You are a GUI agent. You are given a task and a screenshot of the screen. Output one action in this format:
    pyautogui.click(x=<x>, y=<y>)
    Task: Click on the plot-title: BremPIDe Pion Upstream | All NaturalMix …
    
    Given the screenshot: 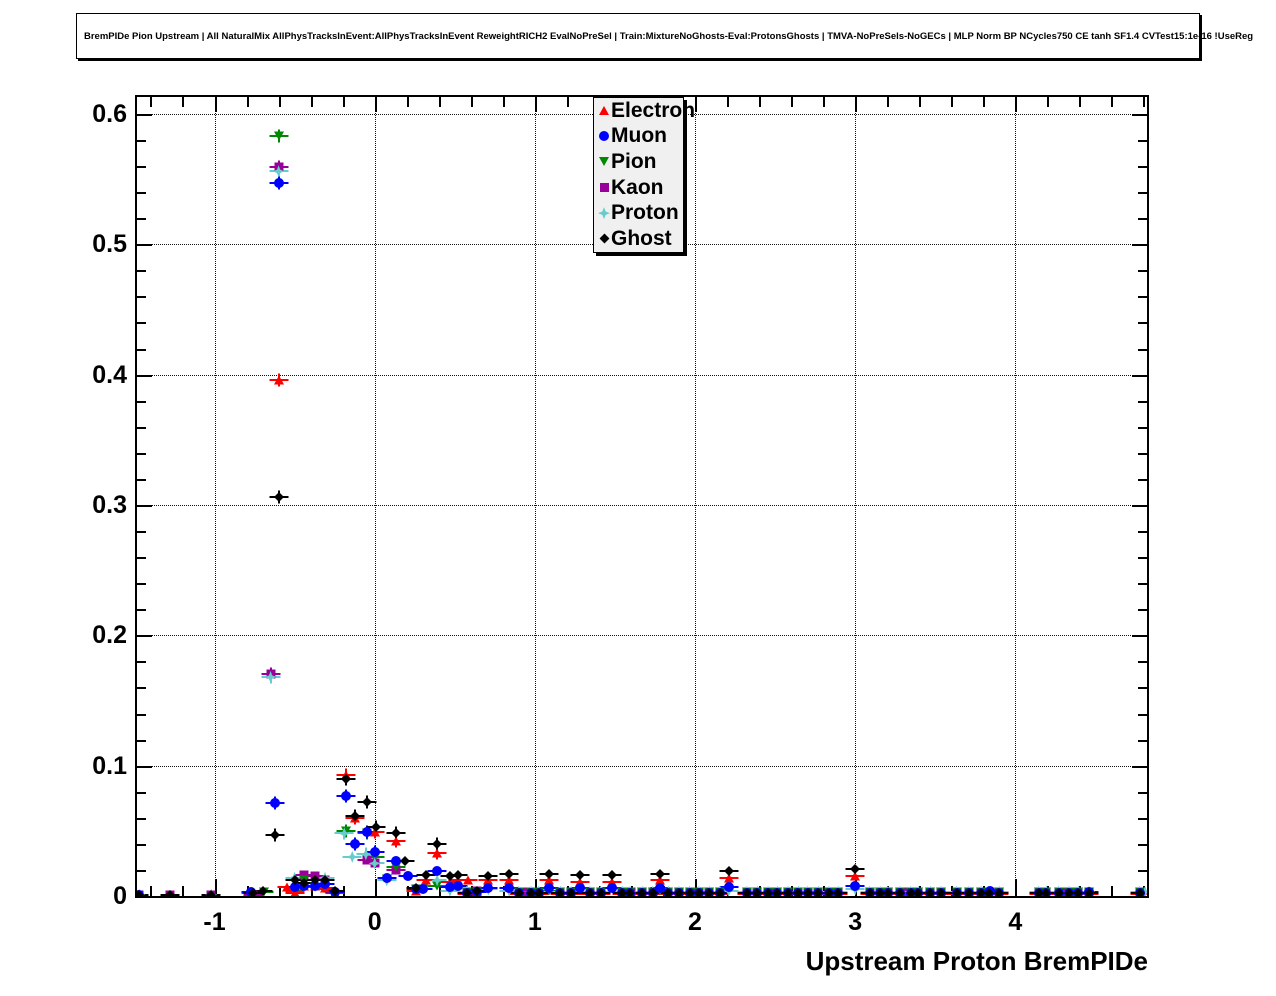 What is the action you would take?
    pyautogui.click(x=669, y=36)
    